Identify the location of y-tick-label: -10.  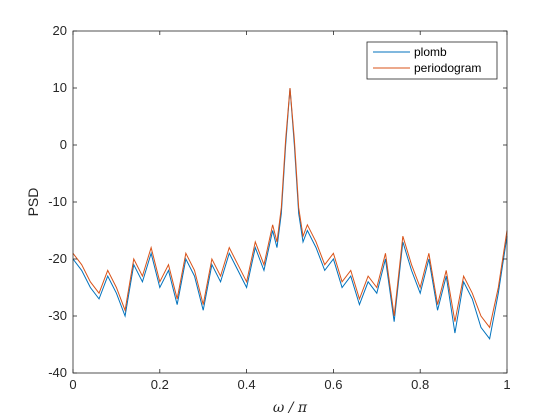
(57, 201).